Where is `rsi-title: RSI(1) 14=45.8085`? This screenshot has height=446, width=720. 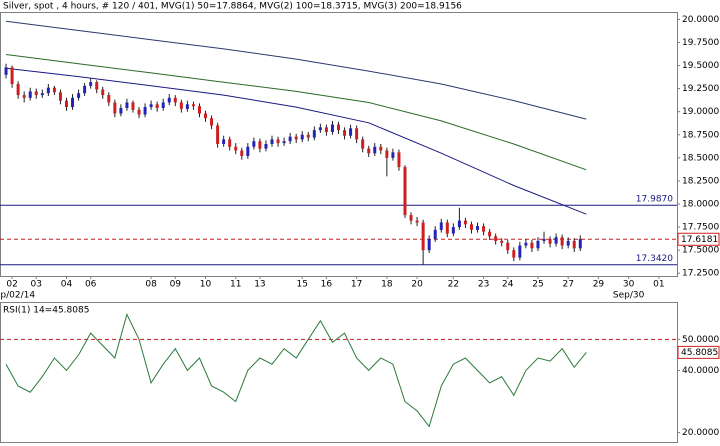
rsi-title: RSI(1) 14=45.8085 is located at coordinates (46, 311).